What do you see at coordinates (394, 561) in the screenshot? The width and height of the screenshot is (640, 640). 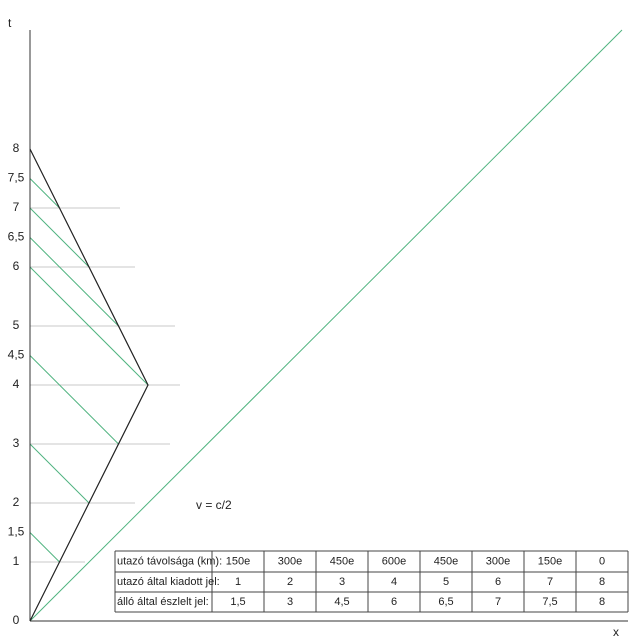 I see `table-cell: 600e` at bounding box center [394, 561].